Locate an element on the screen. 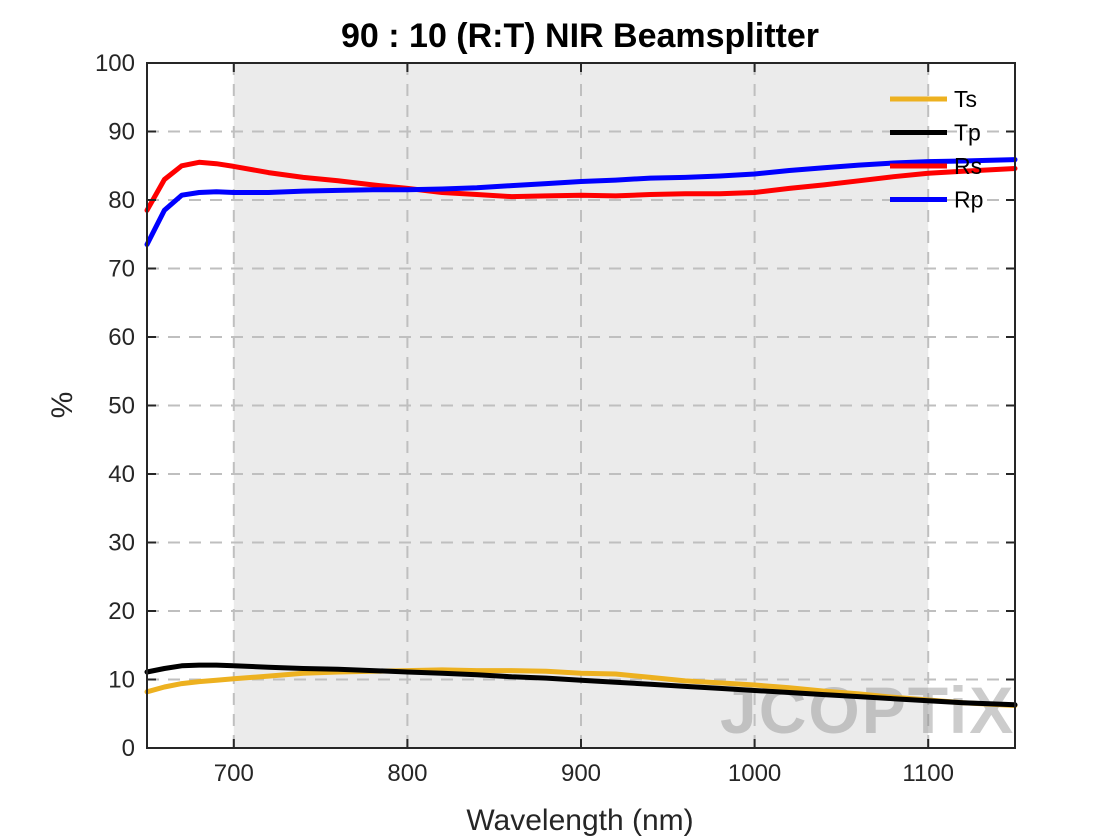 This screenshot has width=1120, height=840. y-axis-label: % is located at coordinates (62, 405).